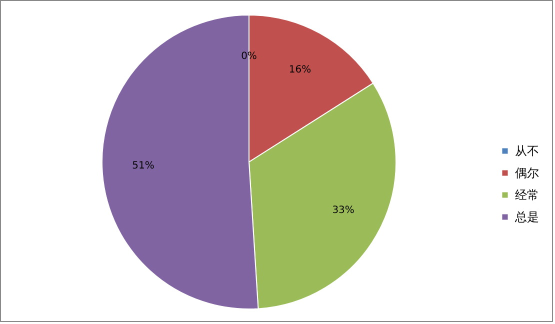 Image resolution: width=555 pixels, height=324 pixels. Describe the element at coordinates (527, 151) in the screenshot. I see `legend-label: 从不` at that location.